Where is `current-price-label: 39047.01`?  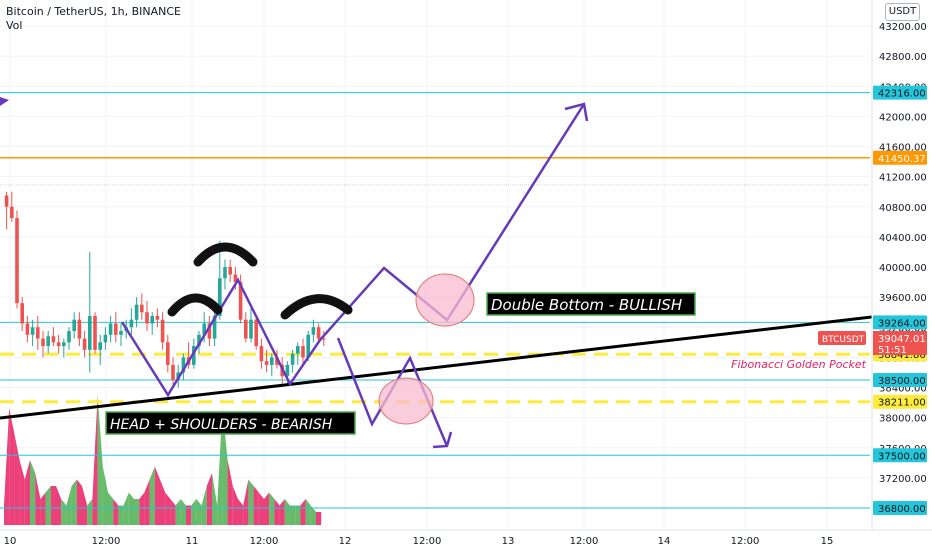
current-price-label: 39047.01 is located at coordinates (902, 339).